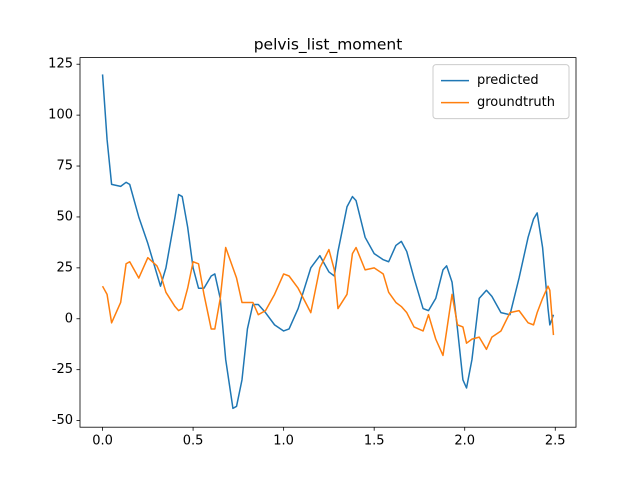 The width and height of the screenshot is (640, 480). Describe the element at coordinates (102, 441) in the screenshot. I see `x-tick-label: 0.0` at that location.